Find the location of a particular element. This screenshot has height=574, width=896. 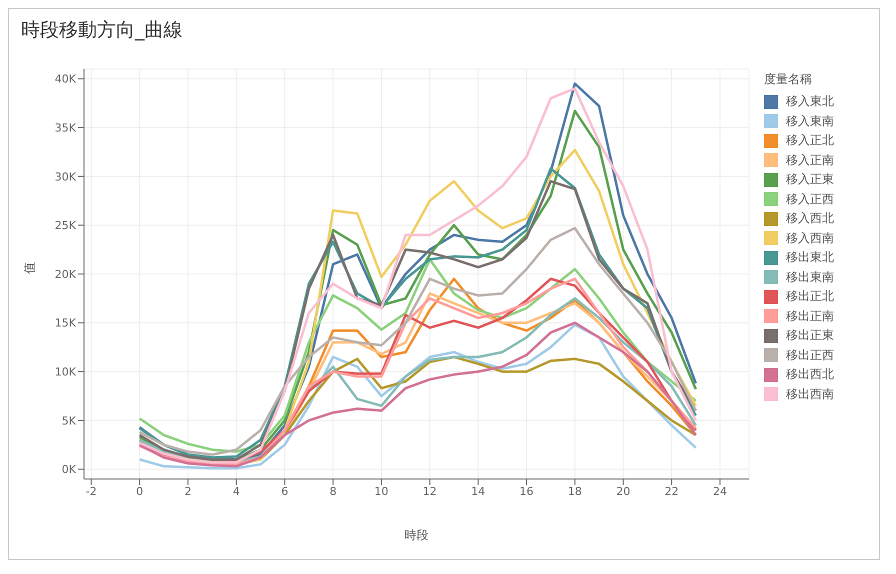

legend-label: 移出東南 is located at coordinates (810, 277).